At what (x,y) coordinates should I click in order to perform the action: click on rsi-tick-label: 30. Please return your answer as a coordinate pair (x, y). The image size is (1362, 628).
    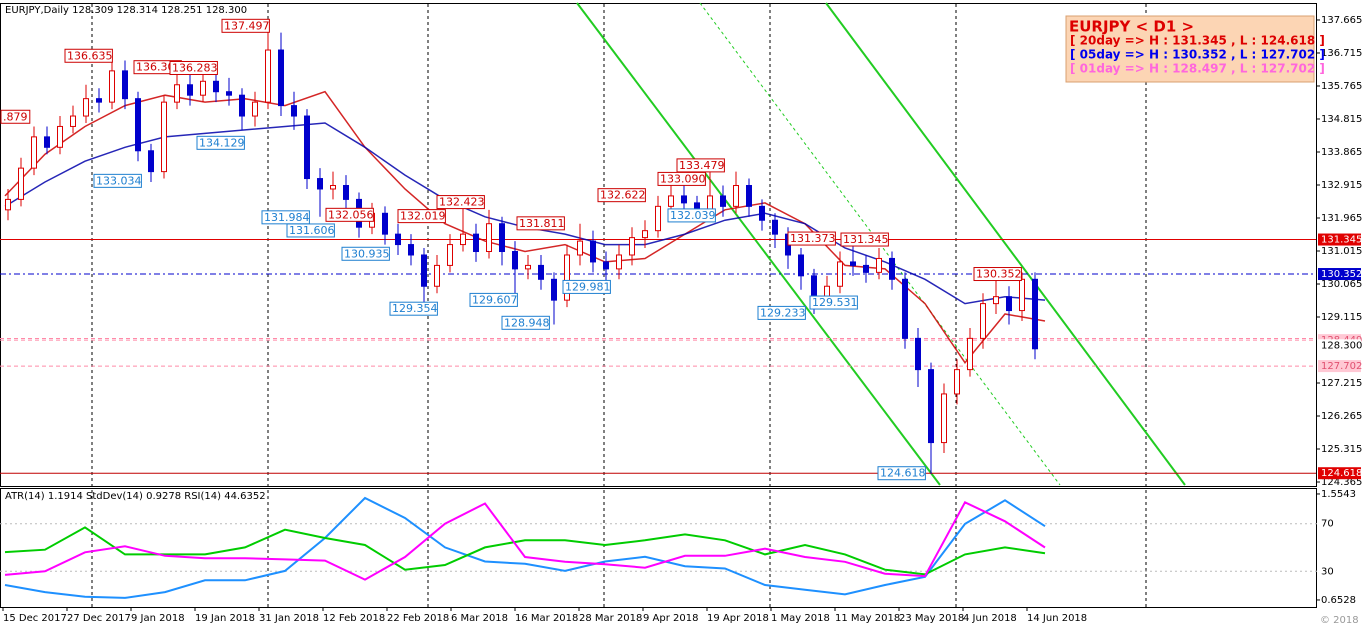
    Looking at the image, I should click on (1327, 571).